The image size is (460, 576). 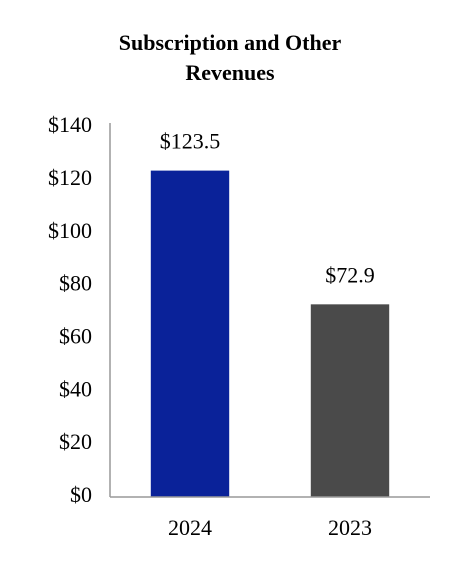 I want to click on x-tick-label: 2024, so click(x=190, y=527).